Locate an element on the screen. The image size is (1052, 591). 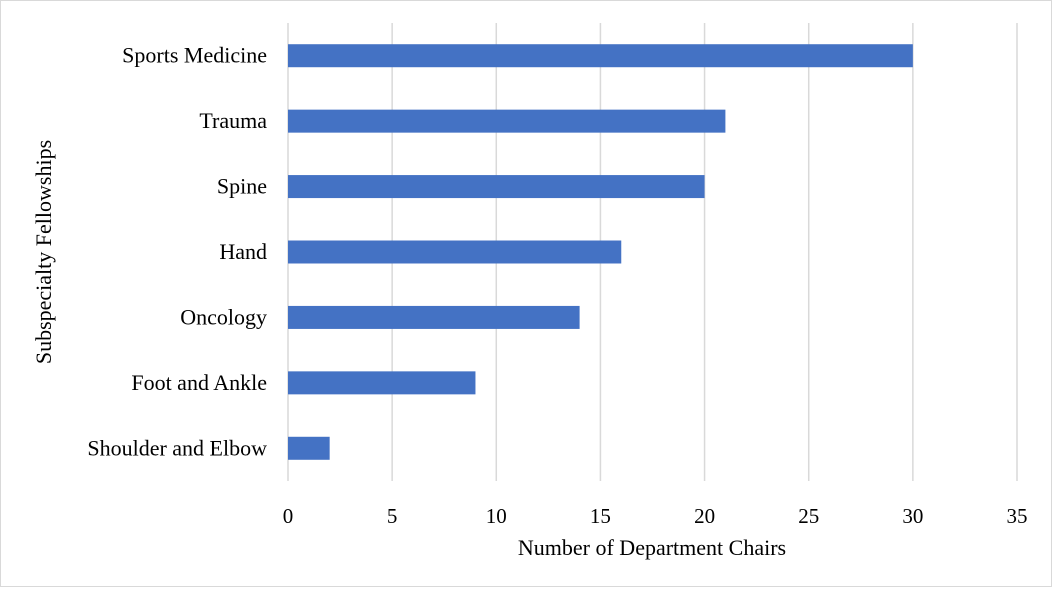
y-axis-title: Subspecialty Fellowships is located at coordinates (43, 252).